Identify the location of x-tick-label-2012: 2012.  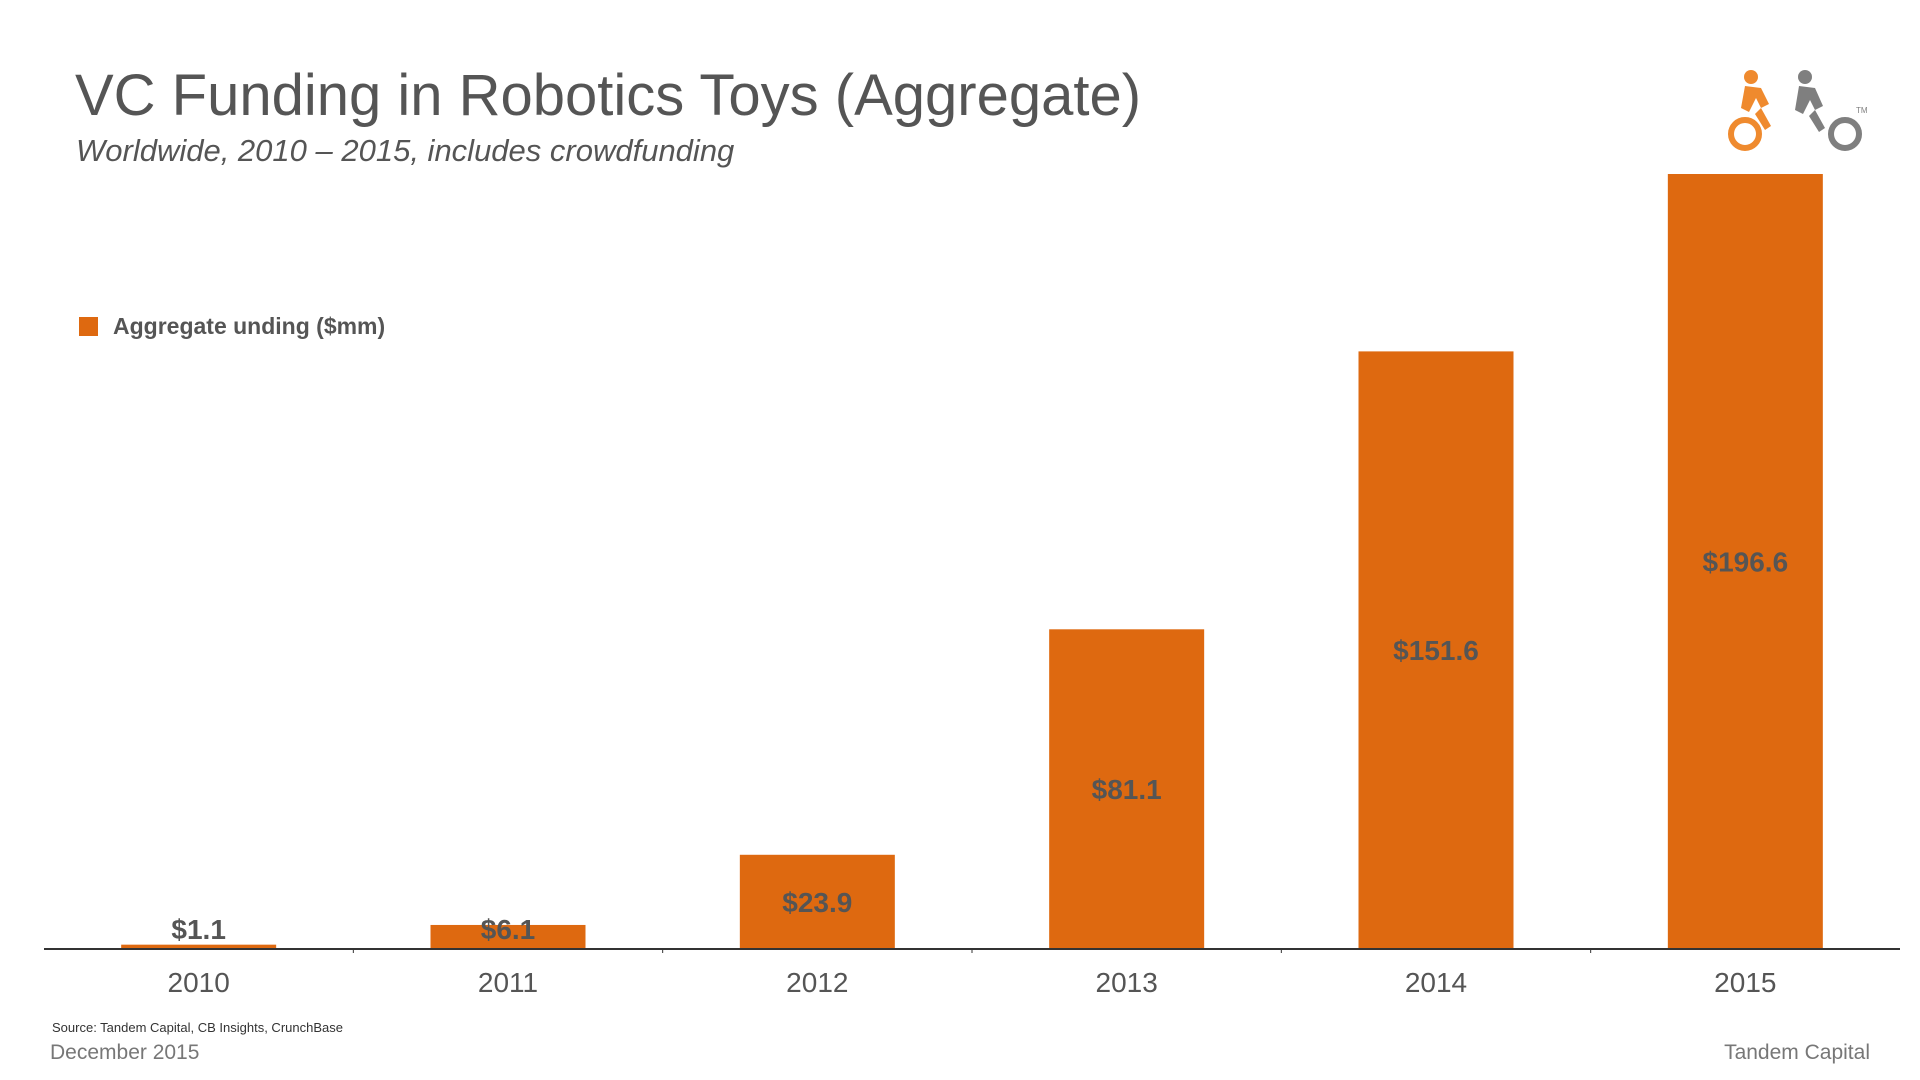
(817, 982).